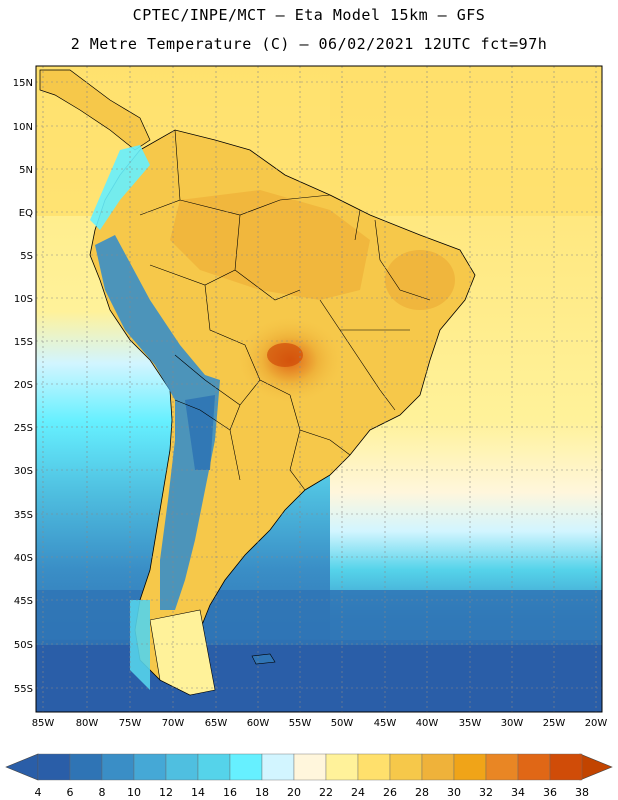 The height and width of the screenshot is (800, 618). Describe the element at coordinates (294, 792) in the screenshot. I see `colorbar-label: 20` at that location.